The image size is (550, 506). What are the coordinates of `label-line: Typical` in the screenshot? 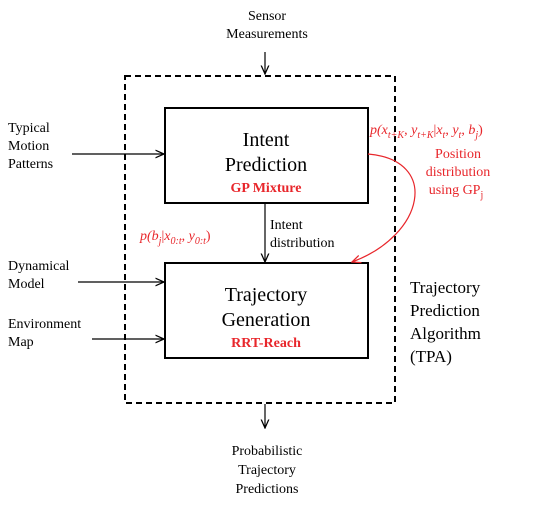 It's located at (29, 128).